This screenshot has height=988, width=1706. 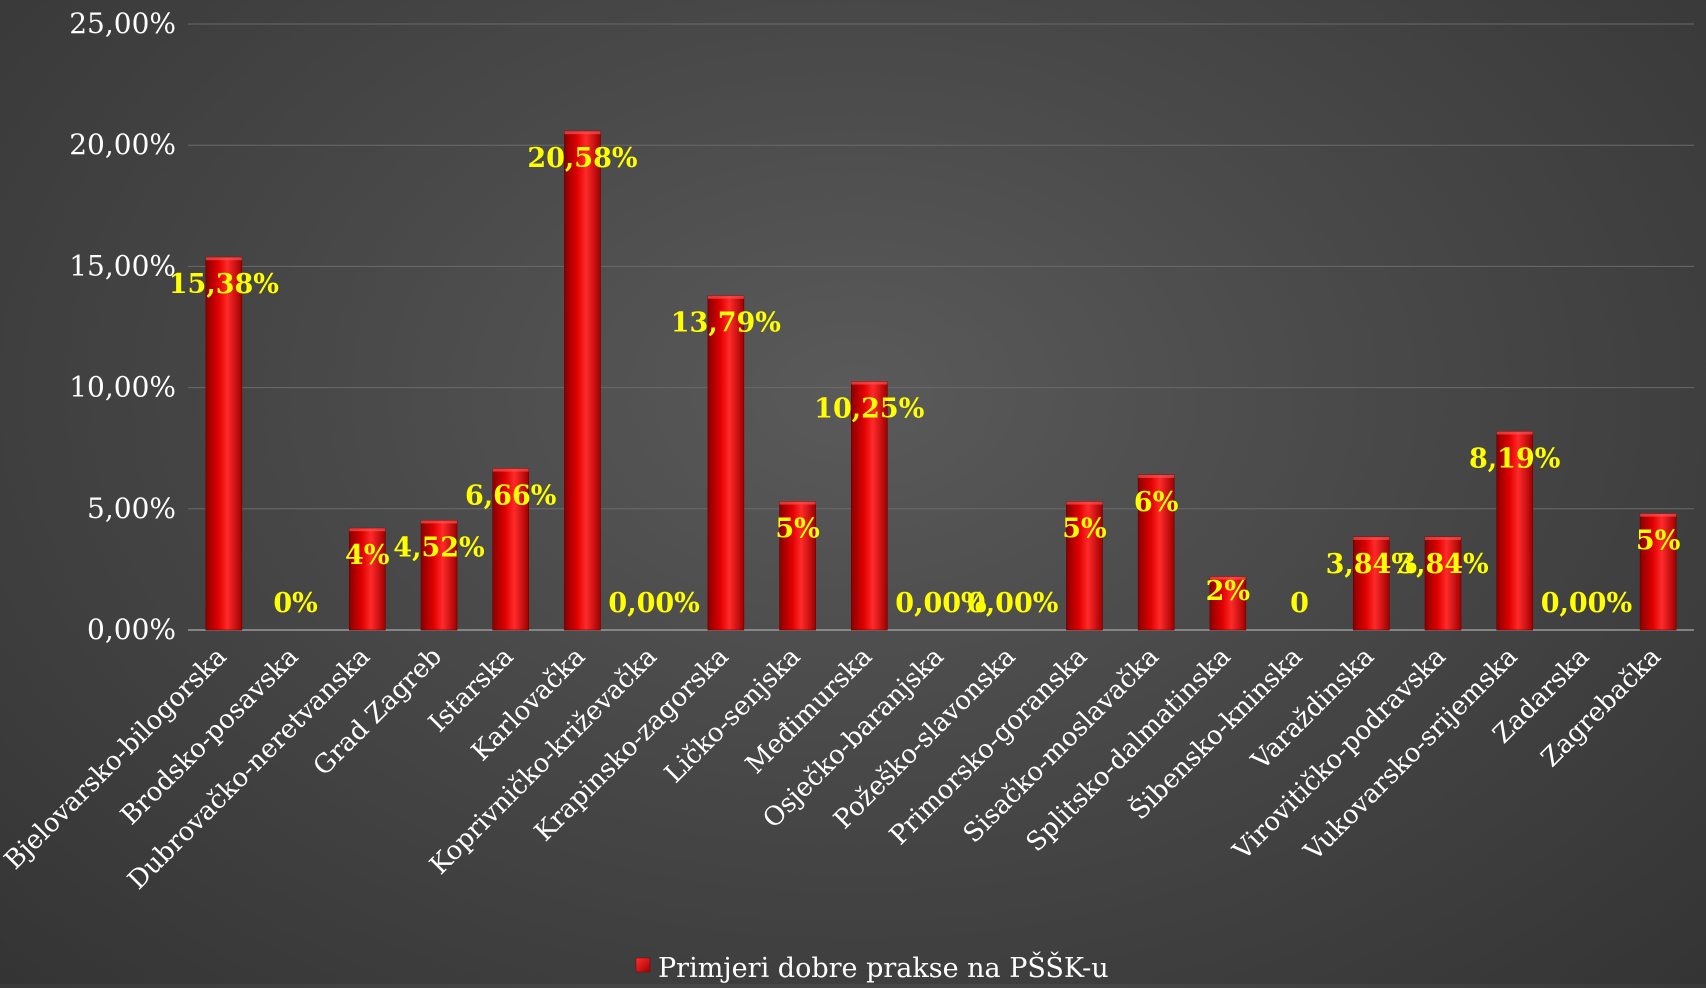 What do you see at coordinates (122, 23) in the screenshot?
I see `y-tick-label: 25,00%` at bounding box center [122, 23].